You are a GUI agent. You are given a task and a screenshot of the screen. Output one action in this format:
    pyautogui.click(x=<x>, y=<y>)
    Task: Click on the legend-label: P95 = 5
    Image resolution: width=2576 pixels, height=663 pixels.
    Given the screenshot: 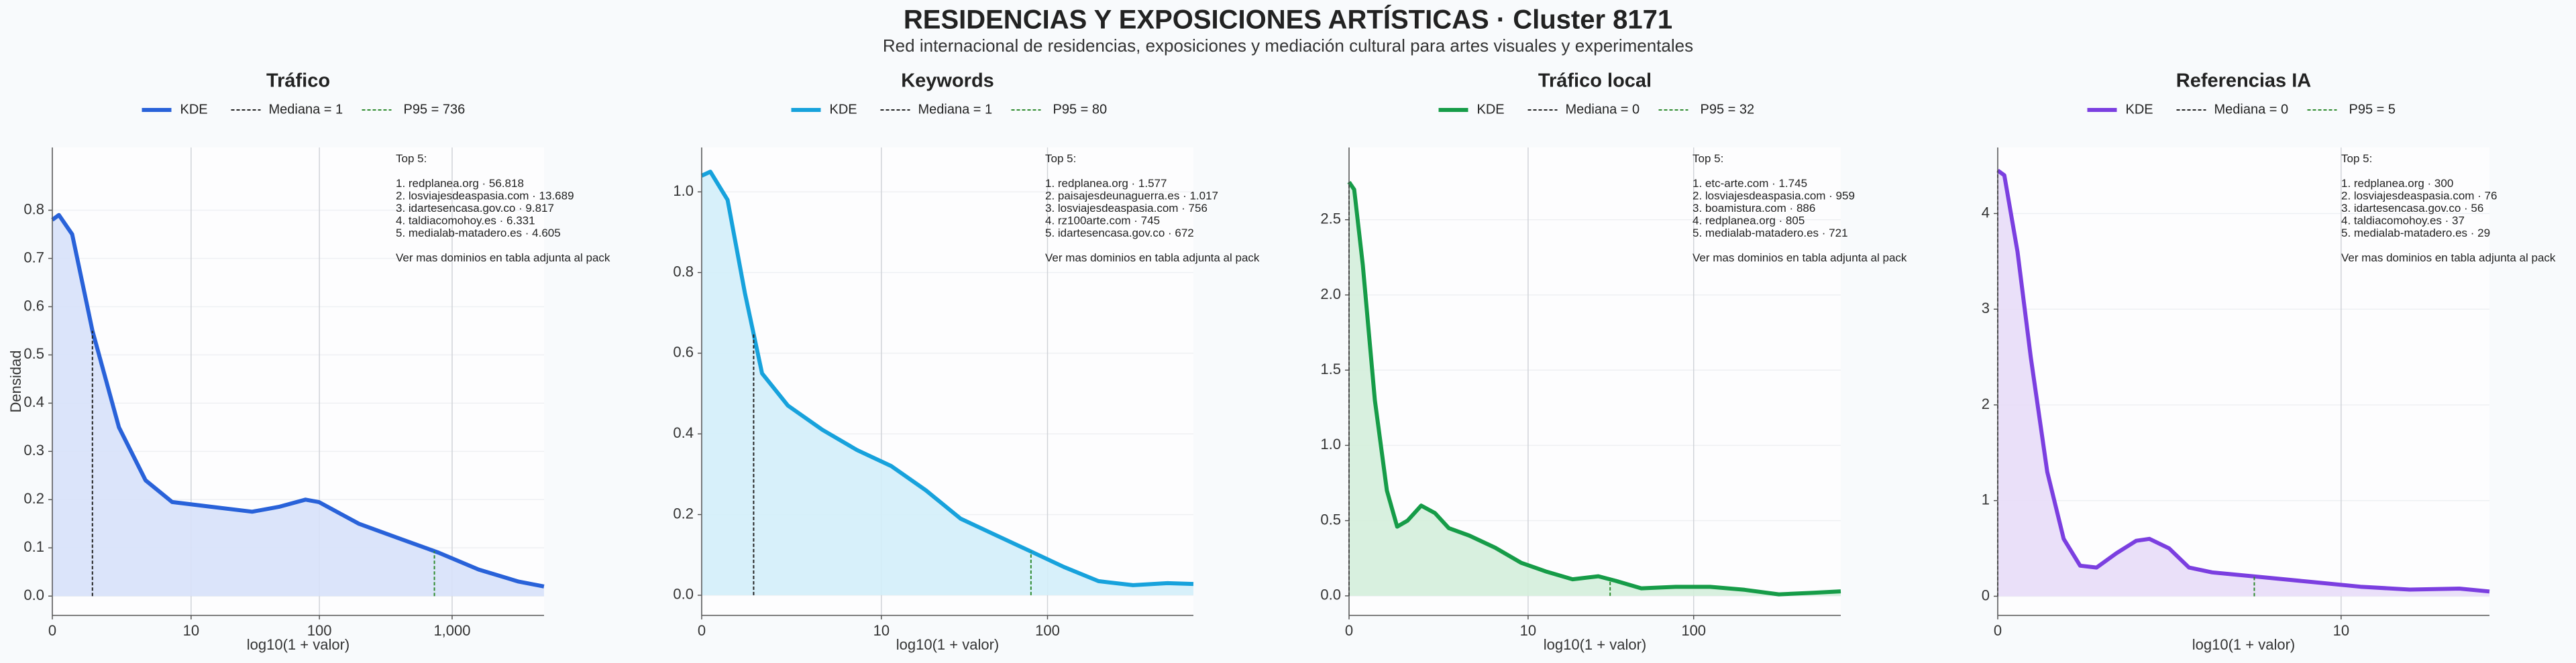 What is the action you would take?
    pyautogui.click(x=2372, y=109)
    